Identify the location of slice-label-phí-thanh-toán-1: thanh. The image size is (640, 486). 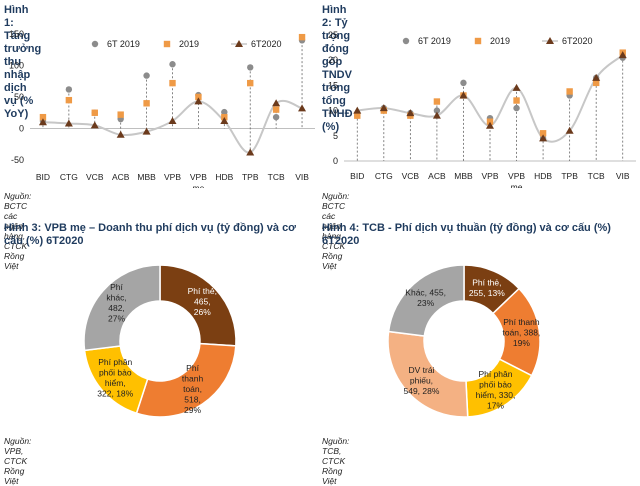
(193, 379).